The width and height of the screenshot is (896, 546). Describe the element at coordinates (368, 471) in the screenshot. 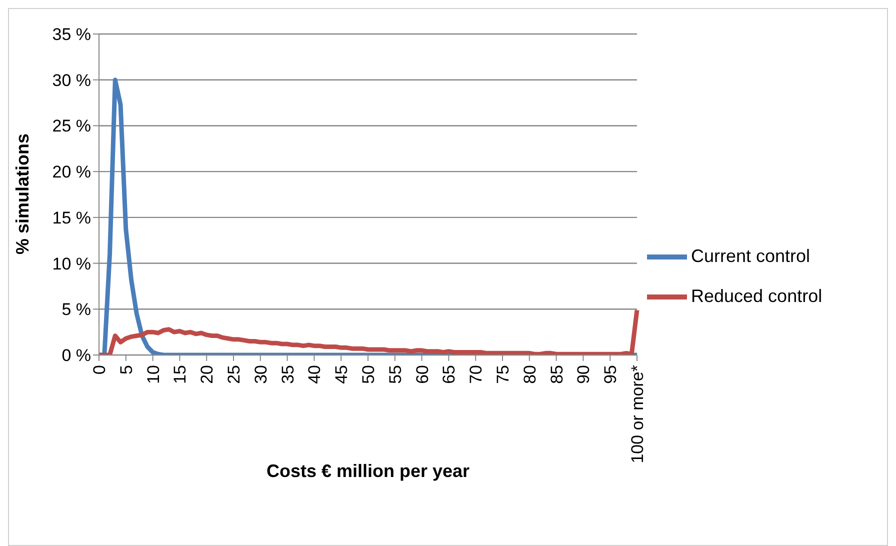

I see `x-axis-title: Costs € million per year` at that location.